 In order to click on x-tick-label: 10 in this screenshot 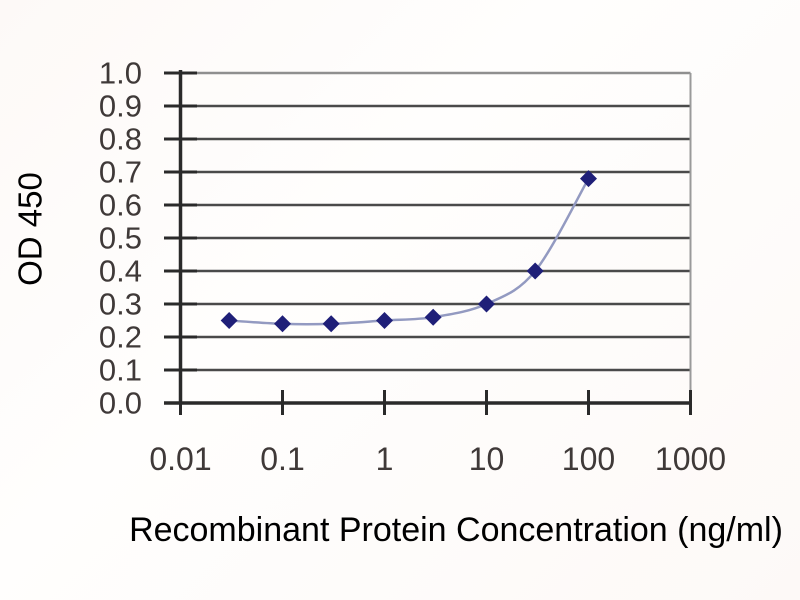, I will do `click(487, 459)`.